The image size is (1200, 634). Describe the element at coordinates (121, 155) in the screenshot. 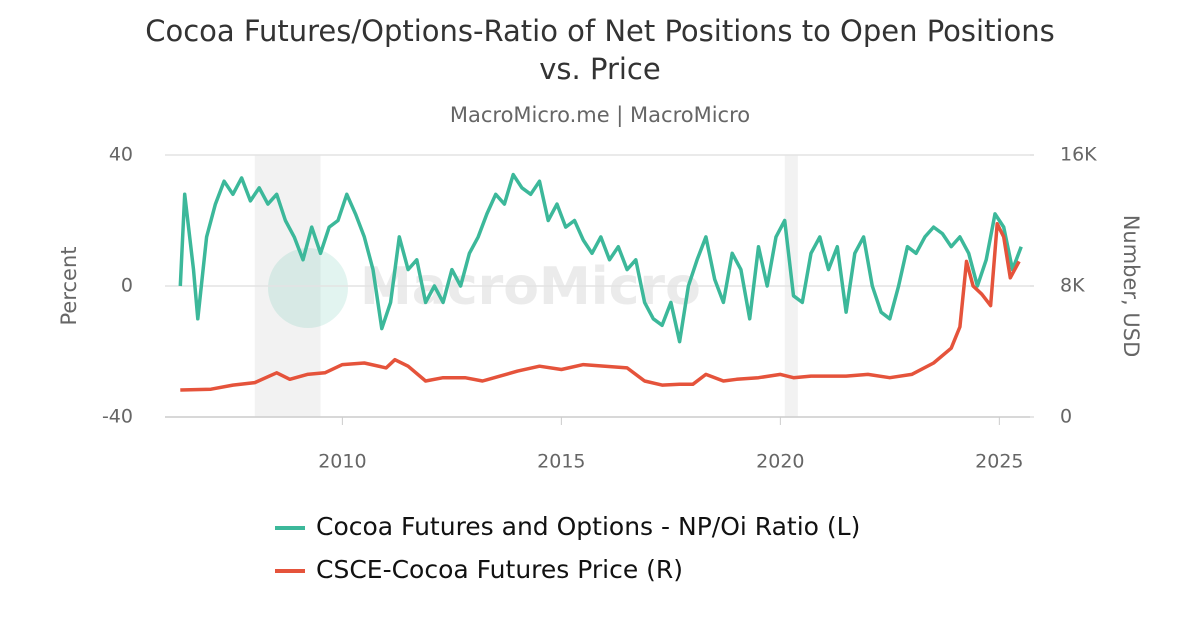

I see `y-tick-label: 40` at that location.